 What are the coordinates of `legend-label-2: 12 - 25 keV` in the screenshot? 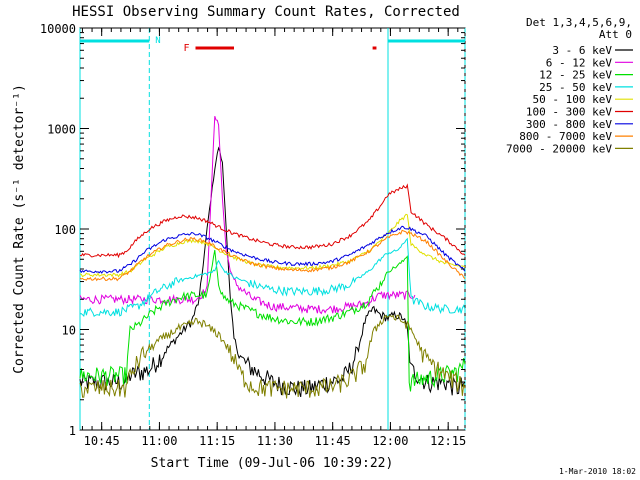 It's located at (575, 75).